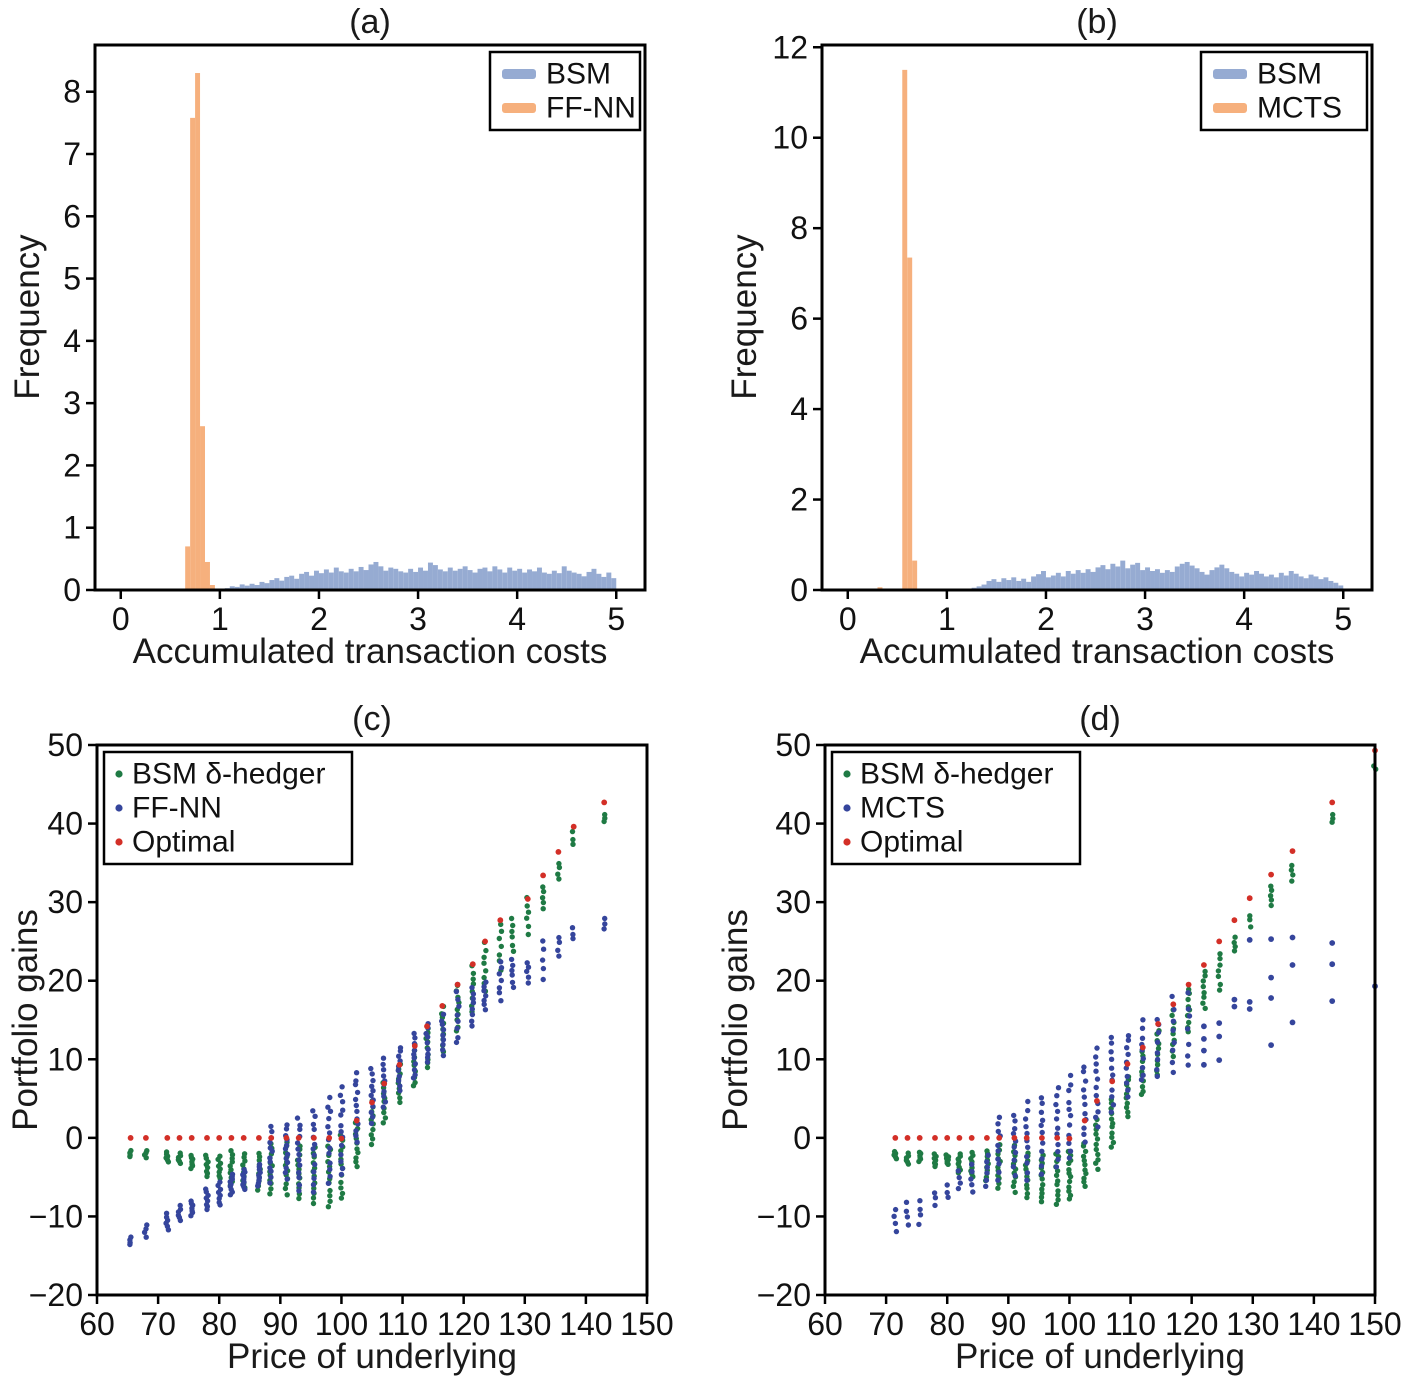 The image size is (1404, 1382). What do you see at coordinates (119, 774) in the screenshot?
I see `legend-dot-bsm-hedger` at bounding box center [119, 774].